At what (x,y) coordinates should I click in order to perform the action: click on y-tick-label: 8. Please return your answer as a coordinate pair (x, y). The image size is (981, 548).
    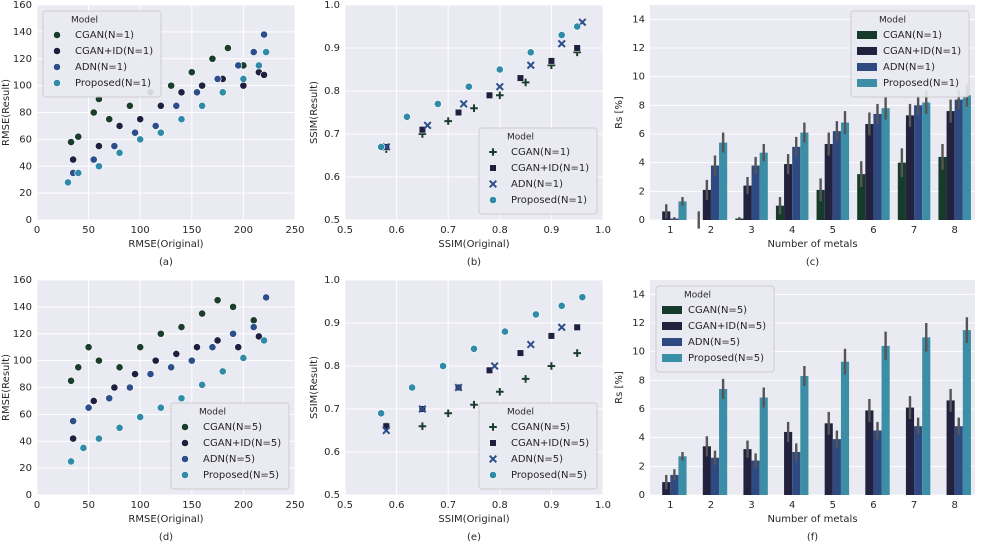
    Looking at the image, I should click on (642, 105).